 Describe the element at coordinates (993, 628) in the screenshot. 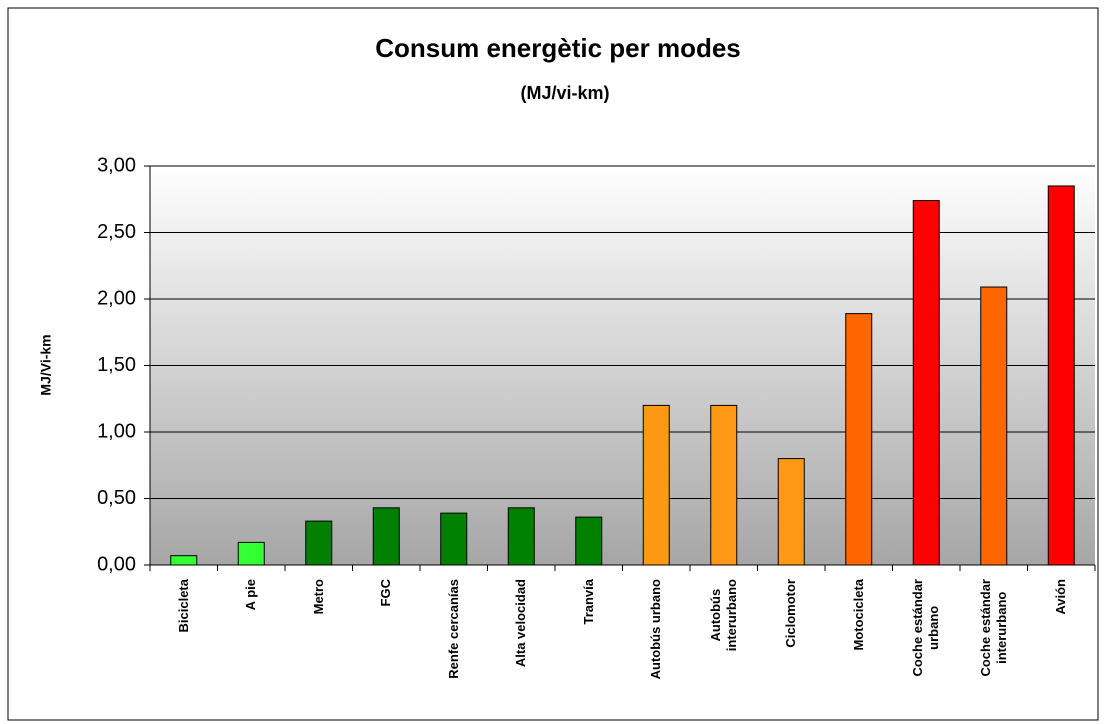

I see `x-tick-label: Coche estándar interurbano` at that location.